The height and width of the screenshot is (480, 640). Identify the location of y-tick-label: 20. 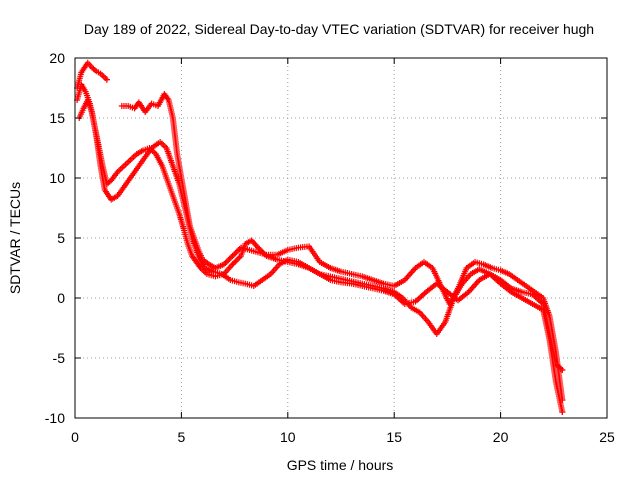
(57, 58).